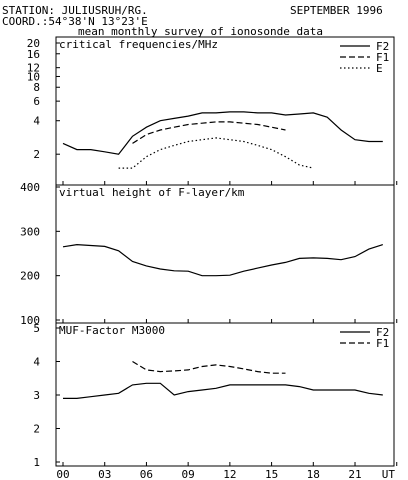 The width and height of the screenshot is (408, 480). What do you see at coordinates (33, 54) in the screenshot?
I see `y-tick-label: 16` at bounding box center [33, 54].